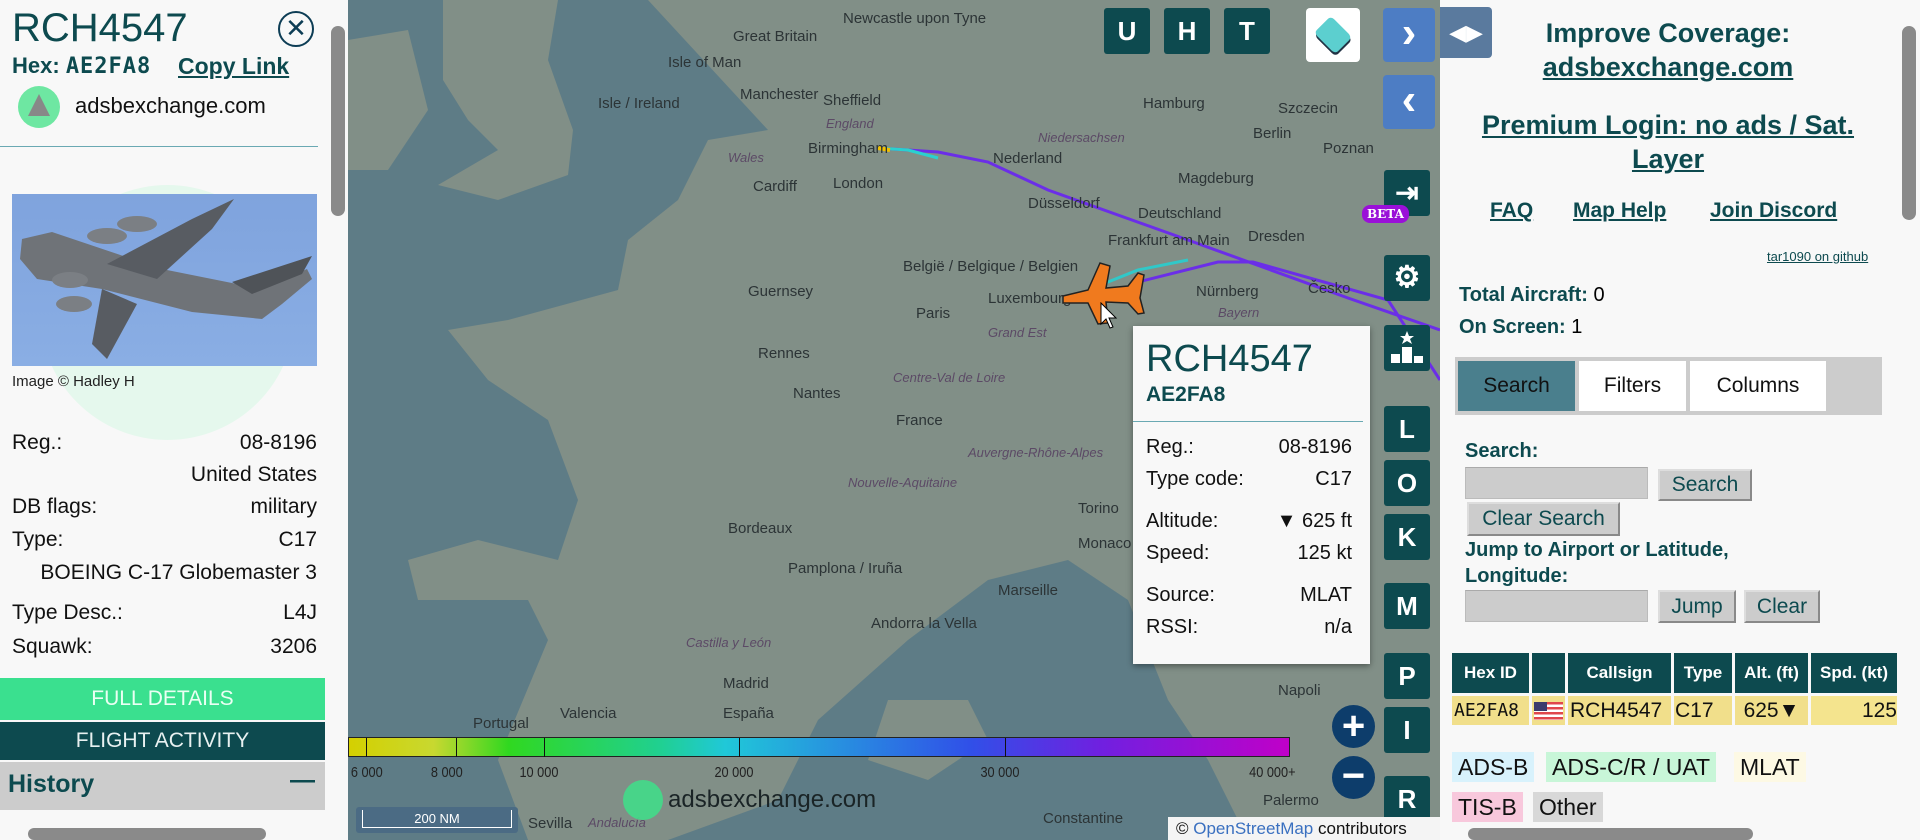  Describe the element at coordinates (848, 148) in the screenshot. I see `map-place-label: Birmingham` at that location.